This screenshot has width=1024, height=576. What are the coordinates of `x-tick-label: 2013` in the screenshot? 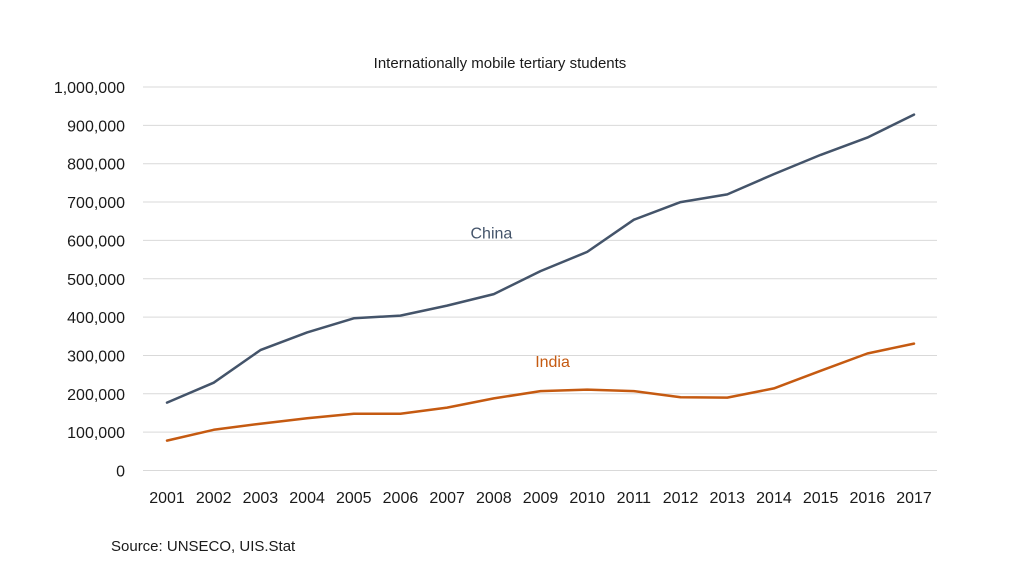 It's located at (727, 498).